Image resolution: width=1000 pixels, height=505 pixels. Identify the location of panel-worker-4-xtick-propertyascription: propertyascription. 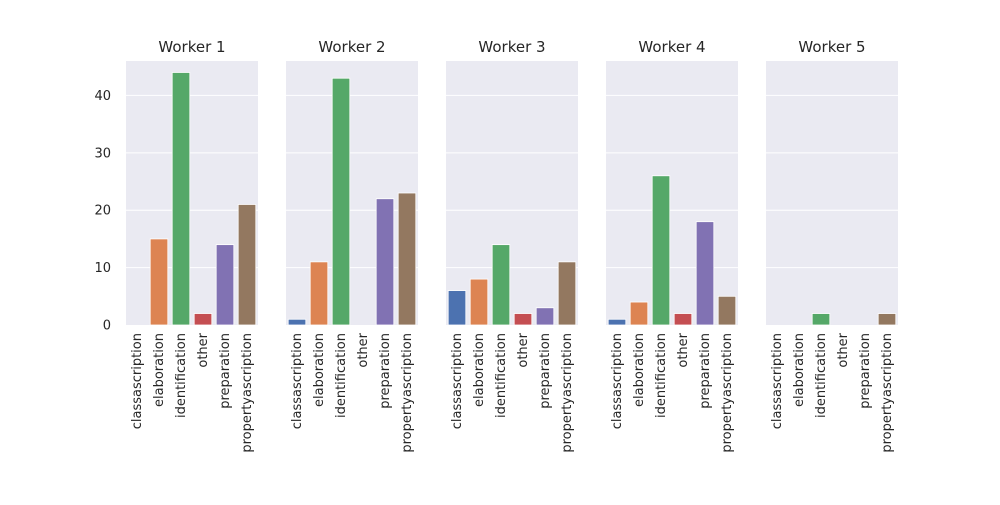
(727, 393).